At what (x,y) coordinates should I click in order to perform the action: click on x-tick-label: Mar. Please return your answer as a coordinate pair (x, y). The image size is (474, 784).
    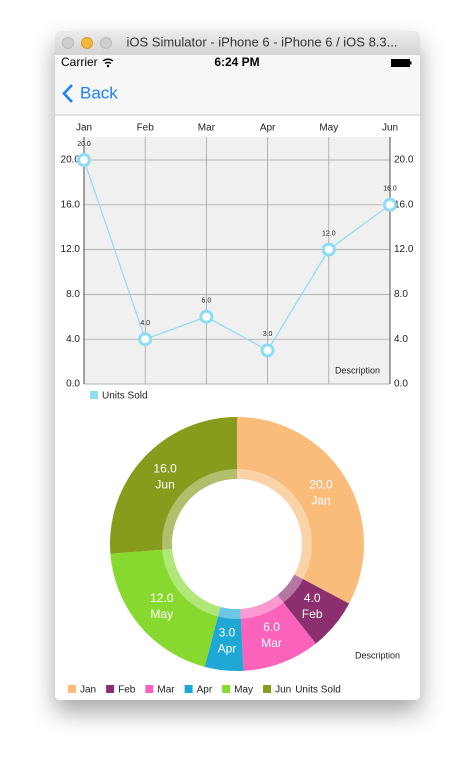
    Looking at the image, I should click on (207, 128).